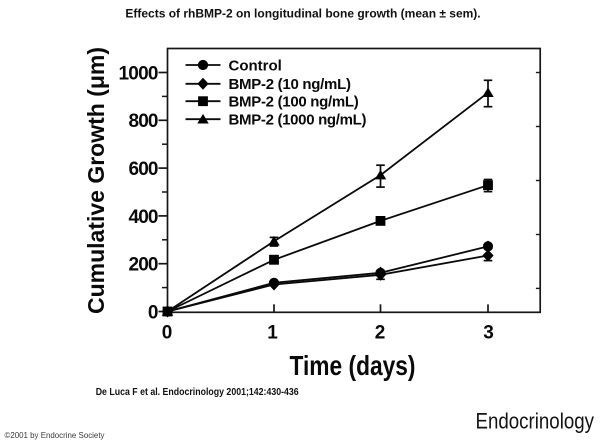  I want to click on svg-text: 800, so click(144, 121).